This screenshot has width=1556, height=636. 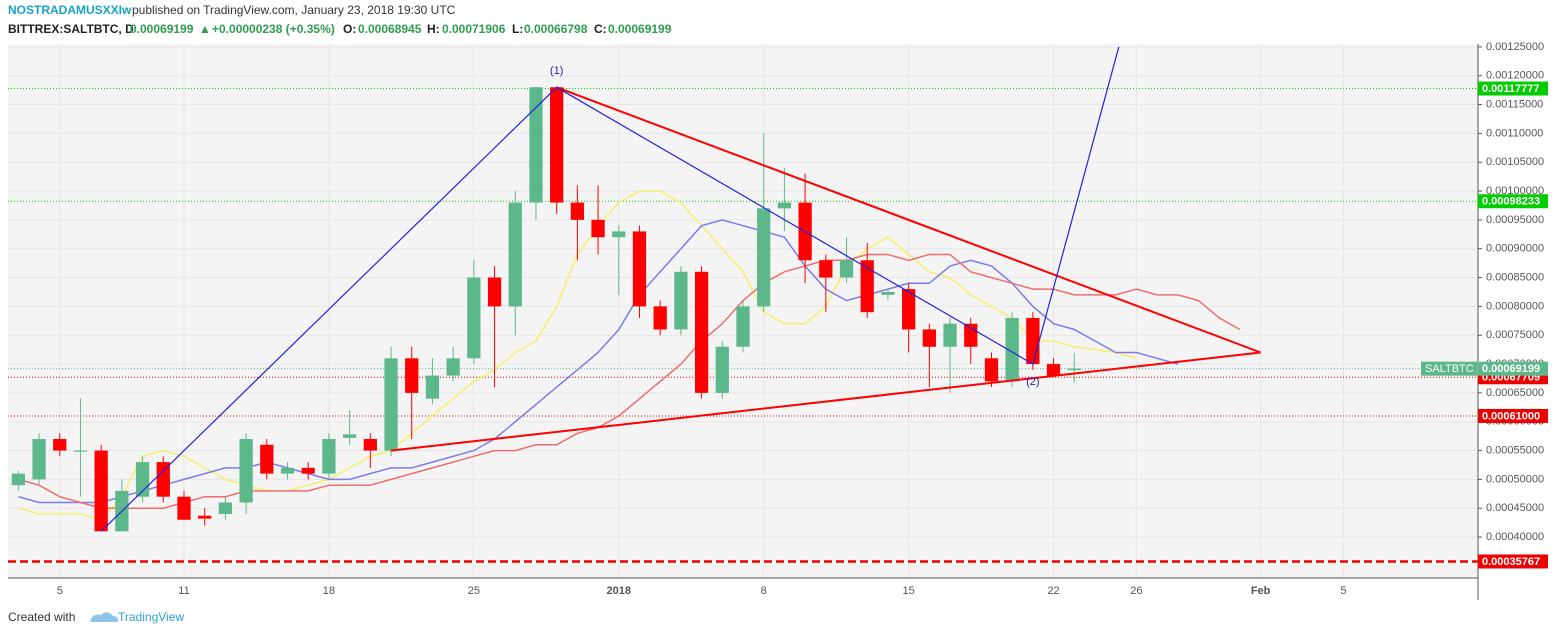 I want to click on wave-label: (1), so click(x=556, y=71).